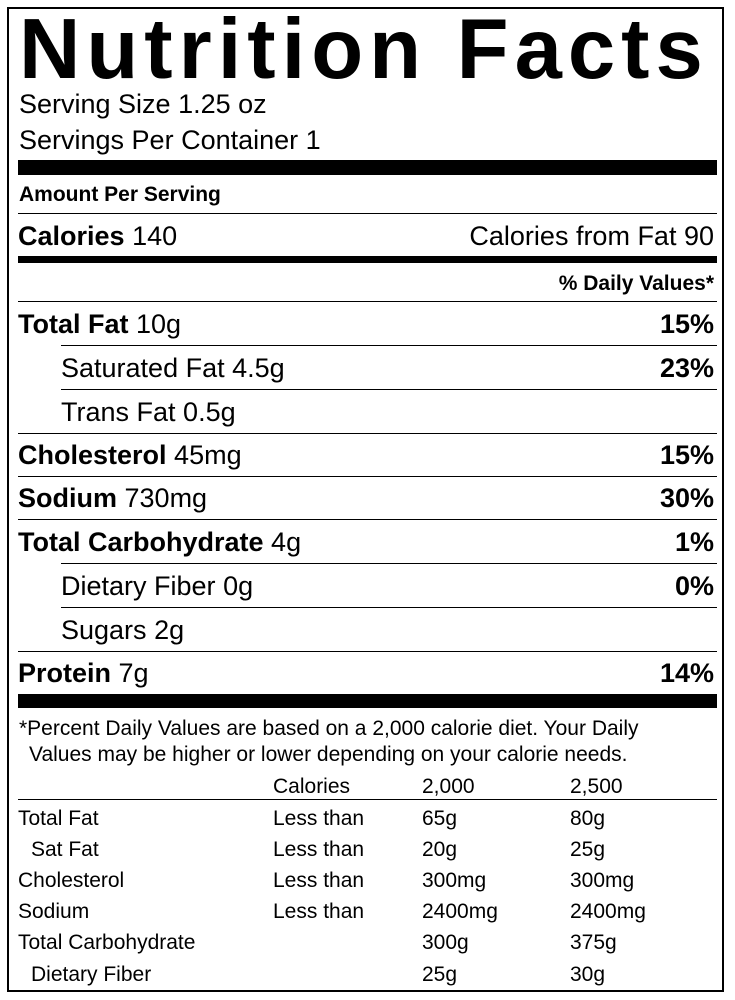 This screenshot has height=1000, width=735. What do you see at coordinates (209, 412) in the screenshot?
I see `nutrient-amount: 0.5g` at bounding box center [209, 412].